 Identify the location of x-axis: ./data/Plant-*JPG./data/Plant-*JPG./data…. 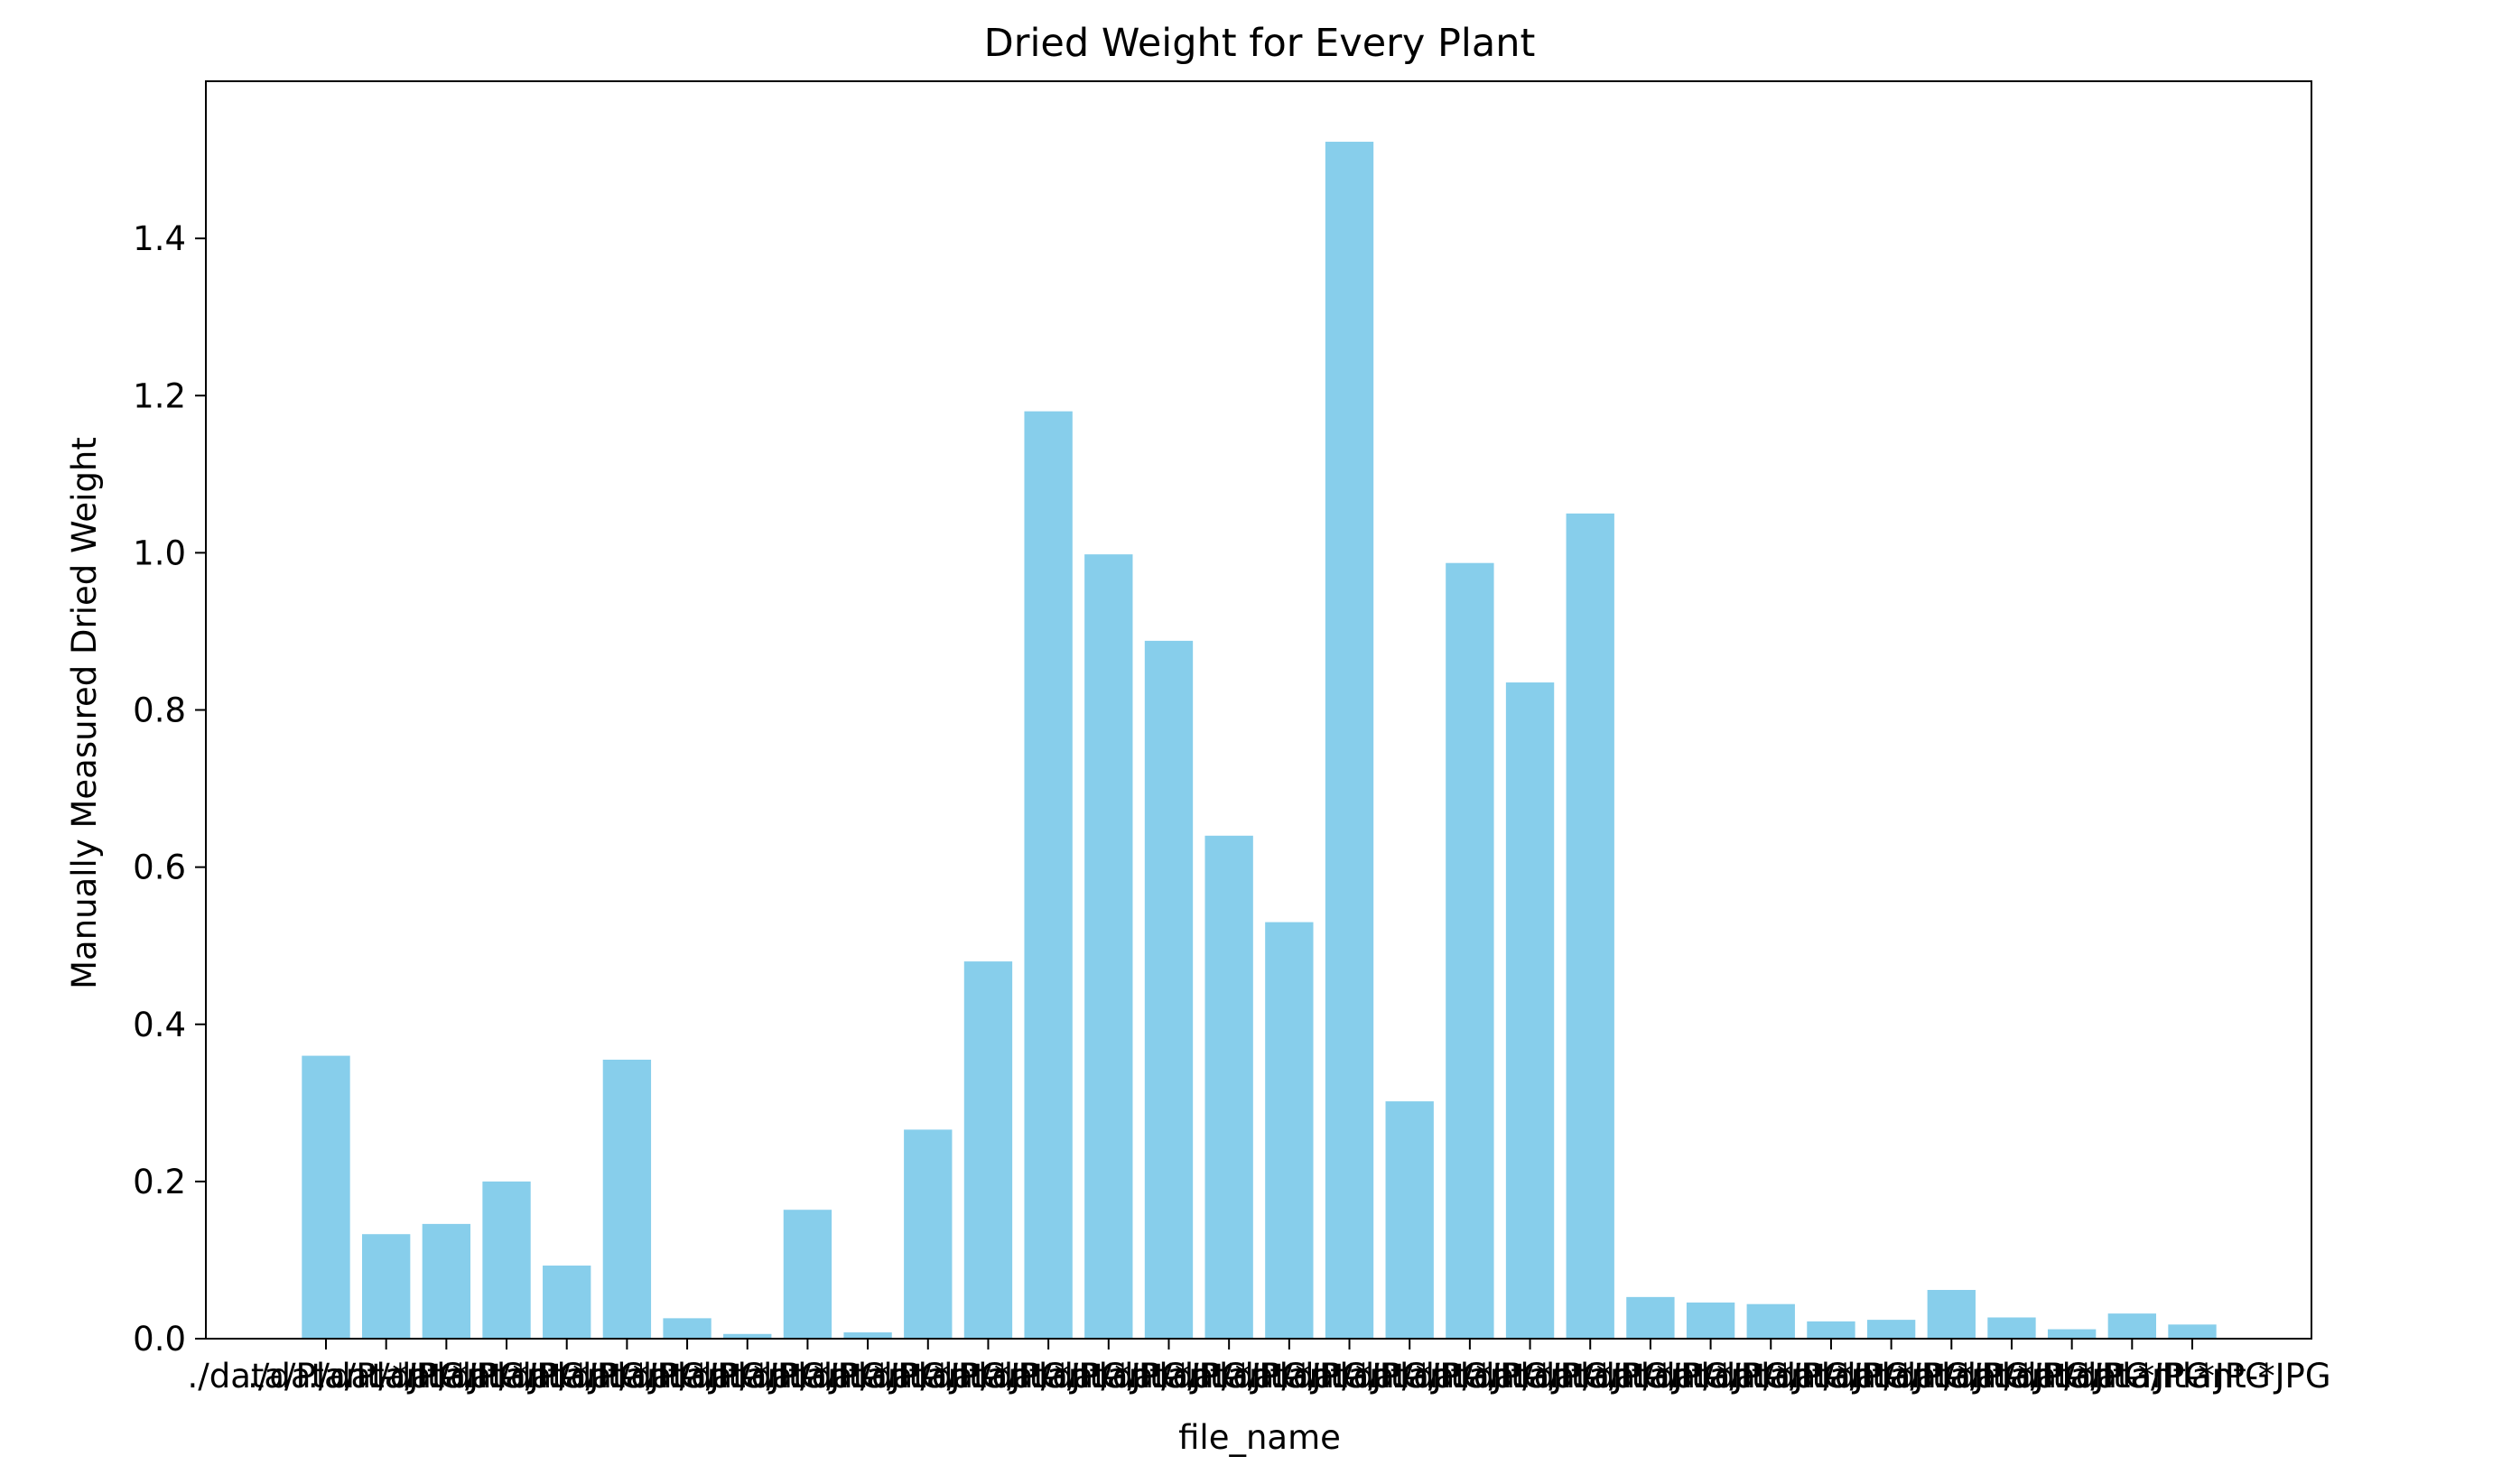
(1259, 1368).